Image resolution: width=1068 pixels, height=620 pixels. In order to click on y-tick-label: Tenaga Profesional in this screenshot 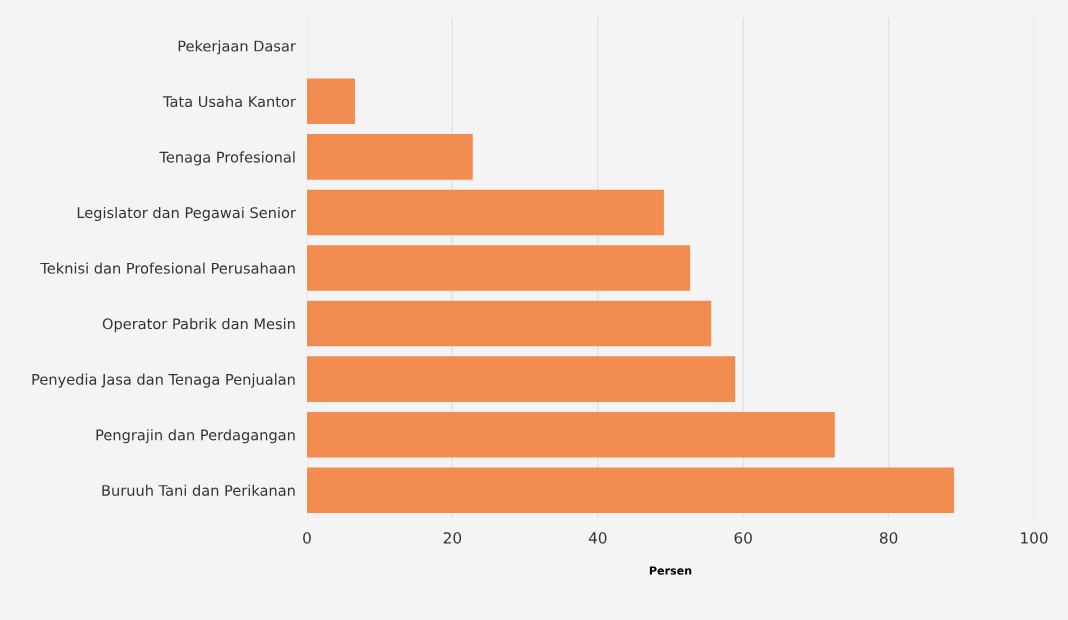, I will do `click(227, 158)`.